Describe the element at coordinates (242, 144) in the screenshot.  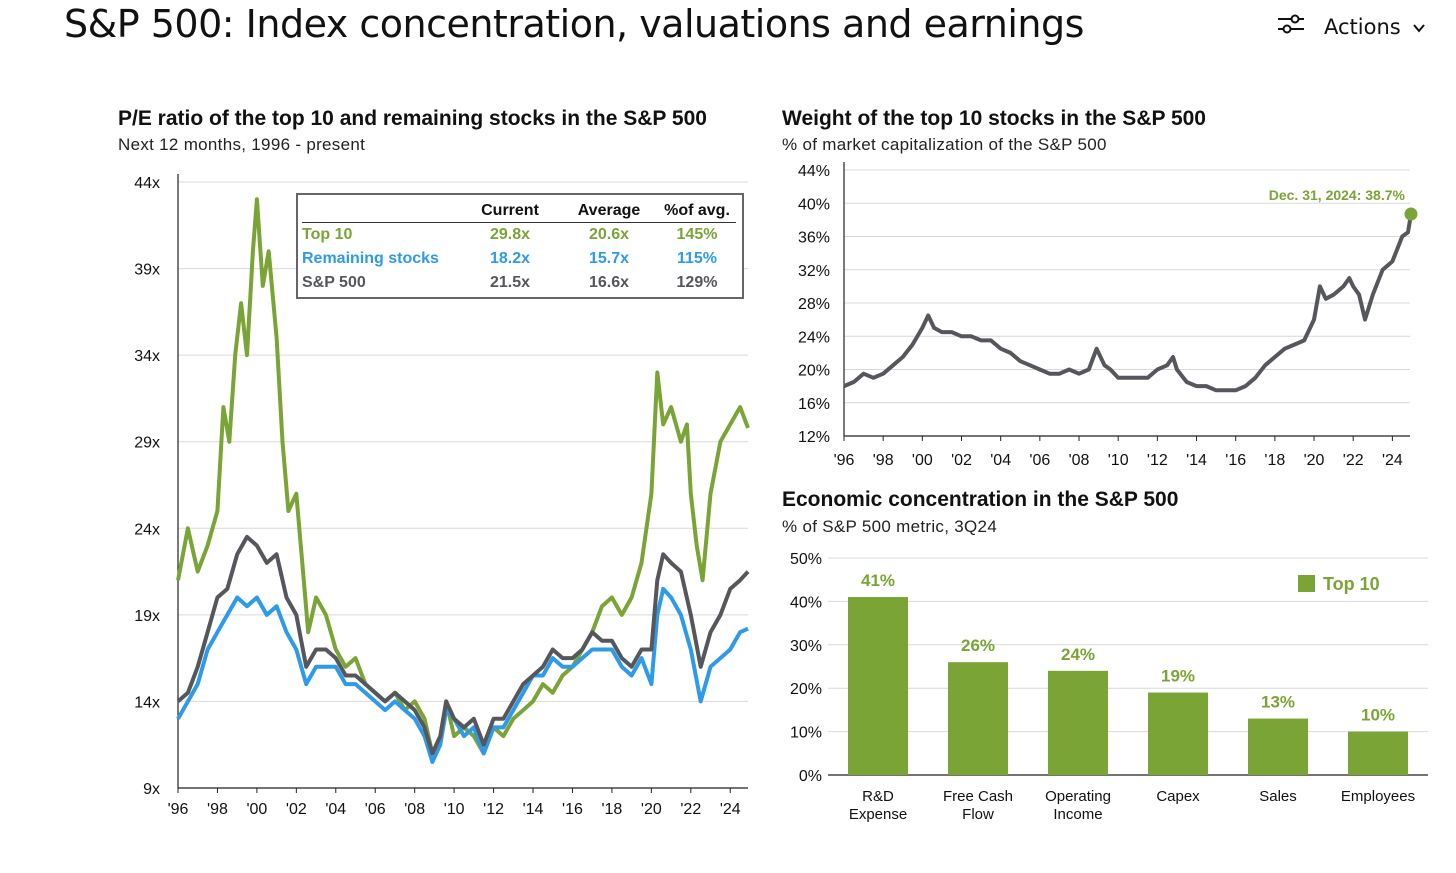
I see `pe-chart-subtitle: Next 12 months, 1996 - present` at that location.